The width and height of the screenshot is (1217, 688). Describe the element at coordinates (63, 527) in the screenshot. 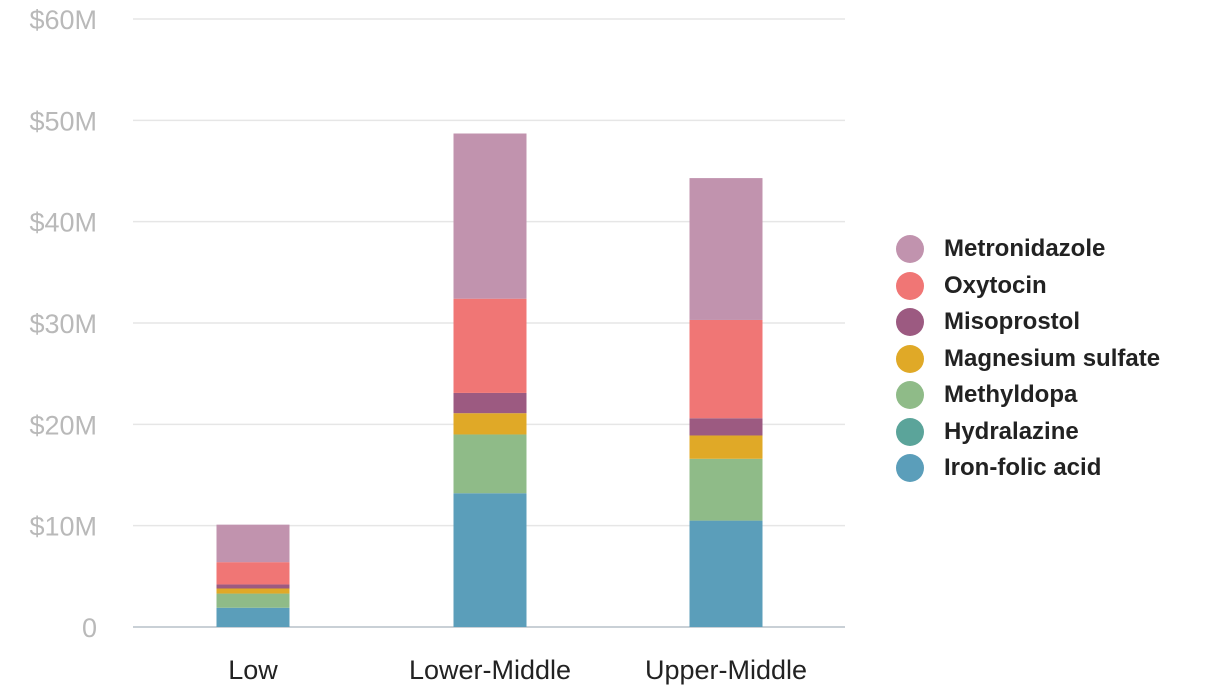

I see `y-tick-label: $10M` at that location.